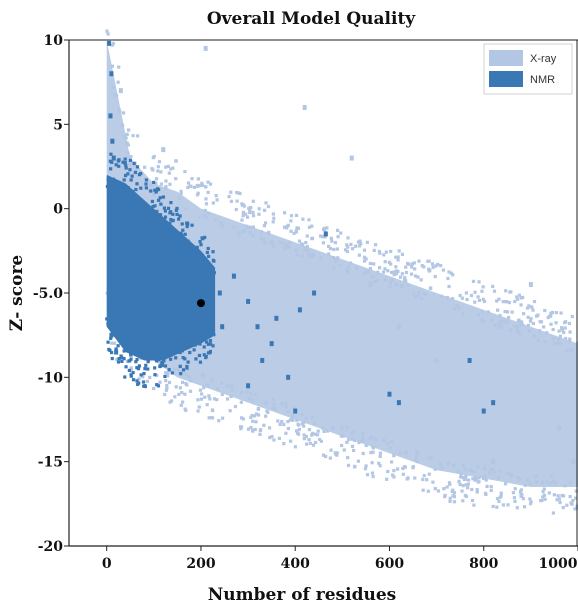 Image resolution: width=578 pixels, height=609 pixels. What do you see at coordinates (506, 58) in the screenshot?
I see `legend-swatch-xray` at bounding box center [506, 58].